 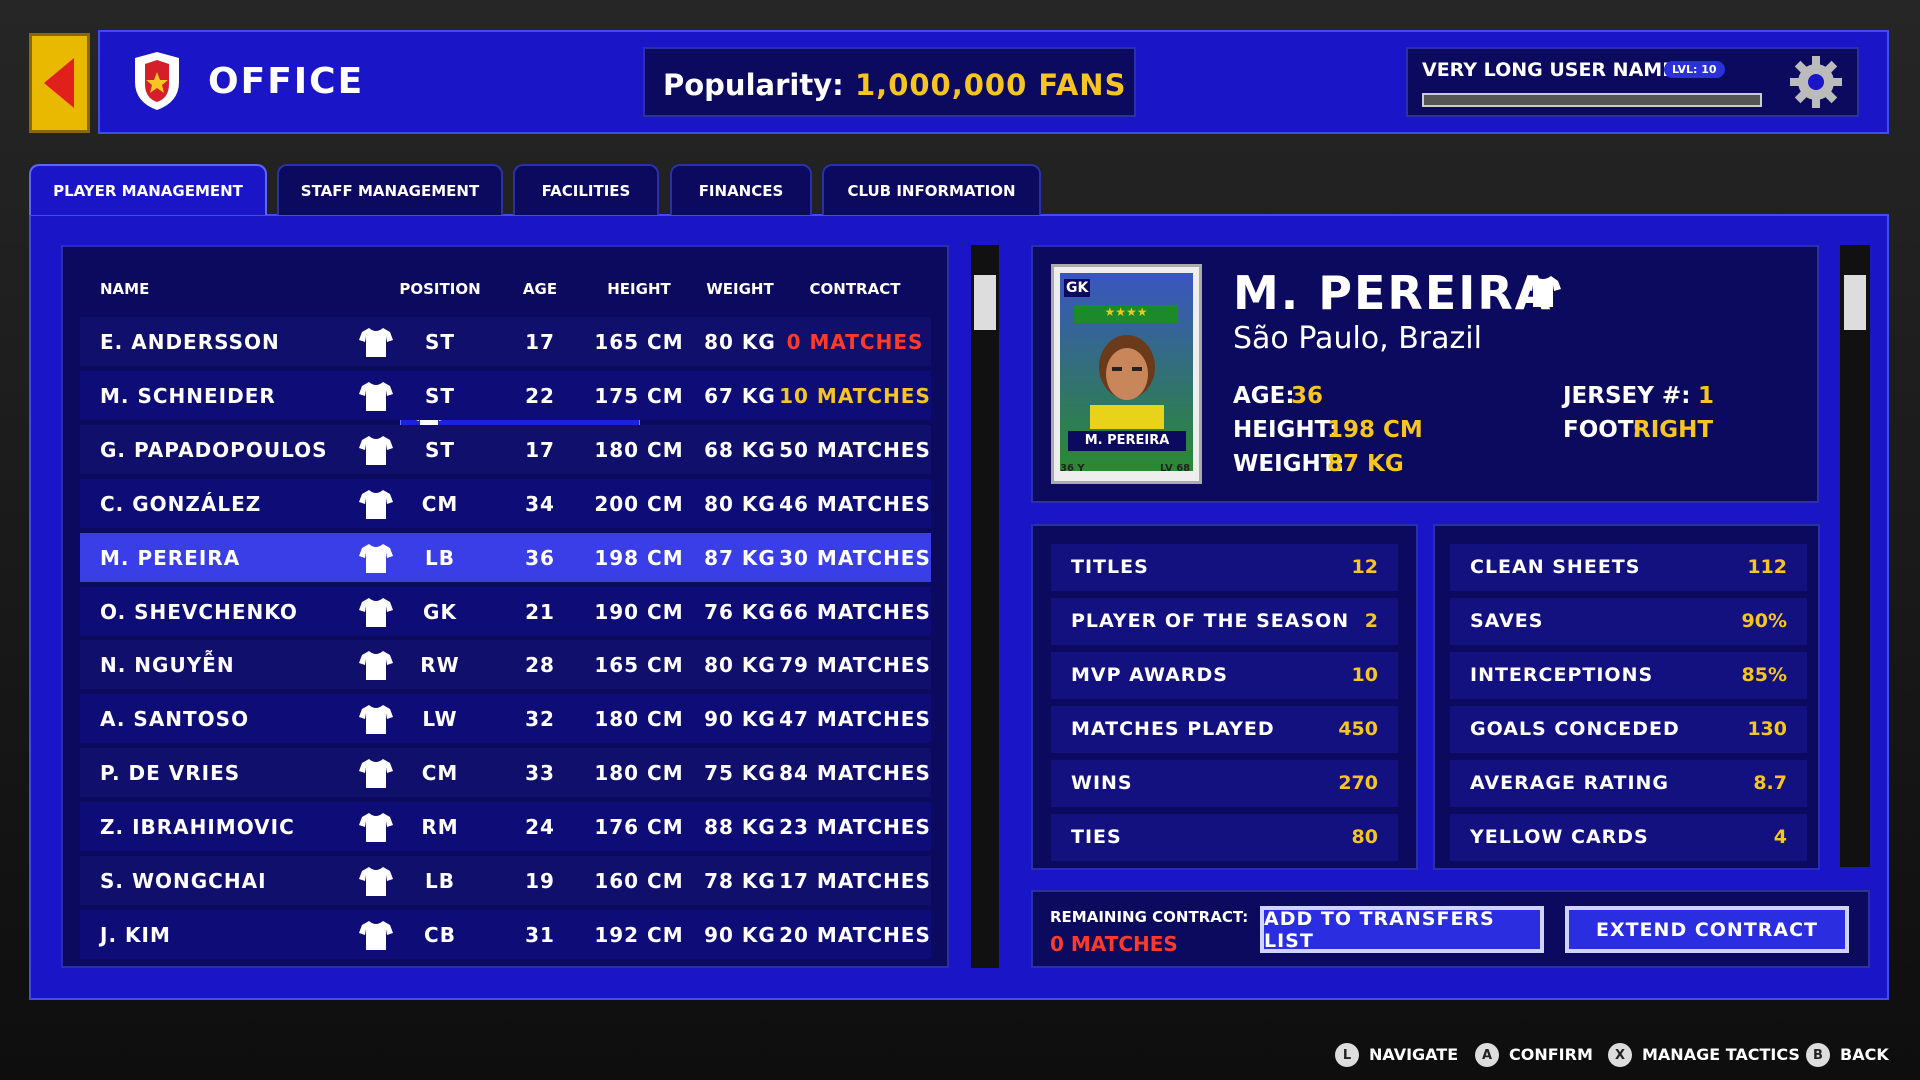 I want to click on cell: 21, so click(x=540, y=611).